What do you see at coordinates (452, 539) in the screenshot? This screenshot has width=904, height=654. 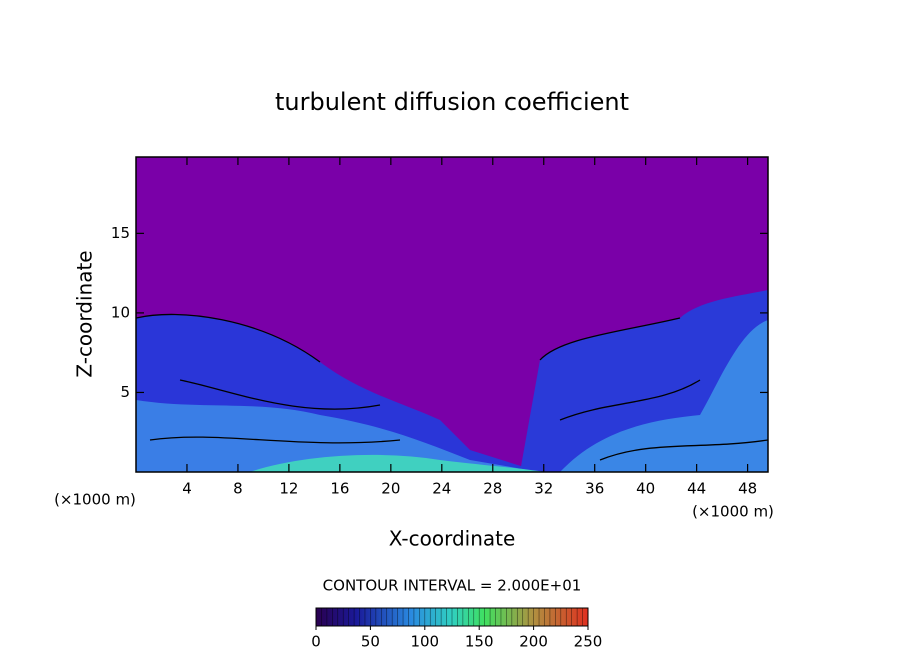 I see `x-axis-label: X-coordinate` at bounding box center [452, 539].